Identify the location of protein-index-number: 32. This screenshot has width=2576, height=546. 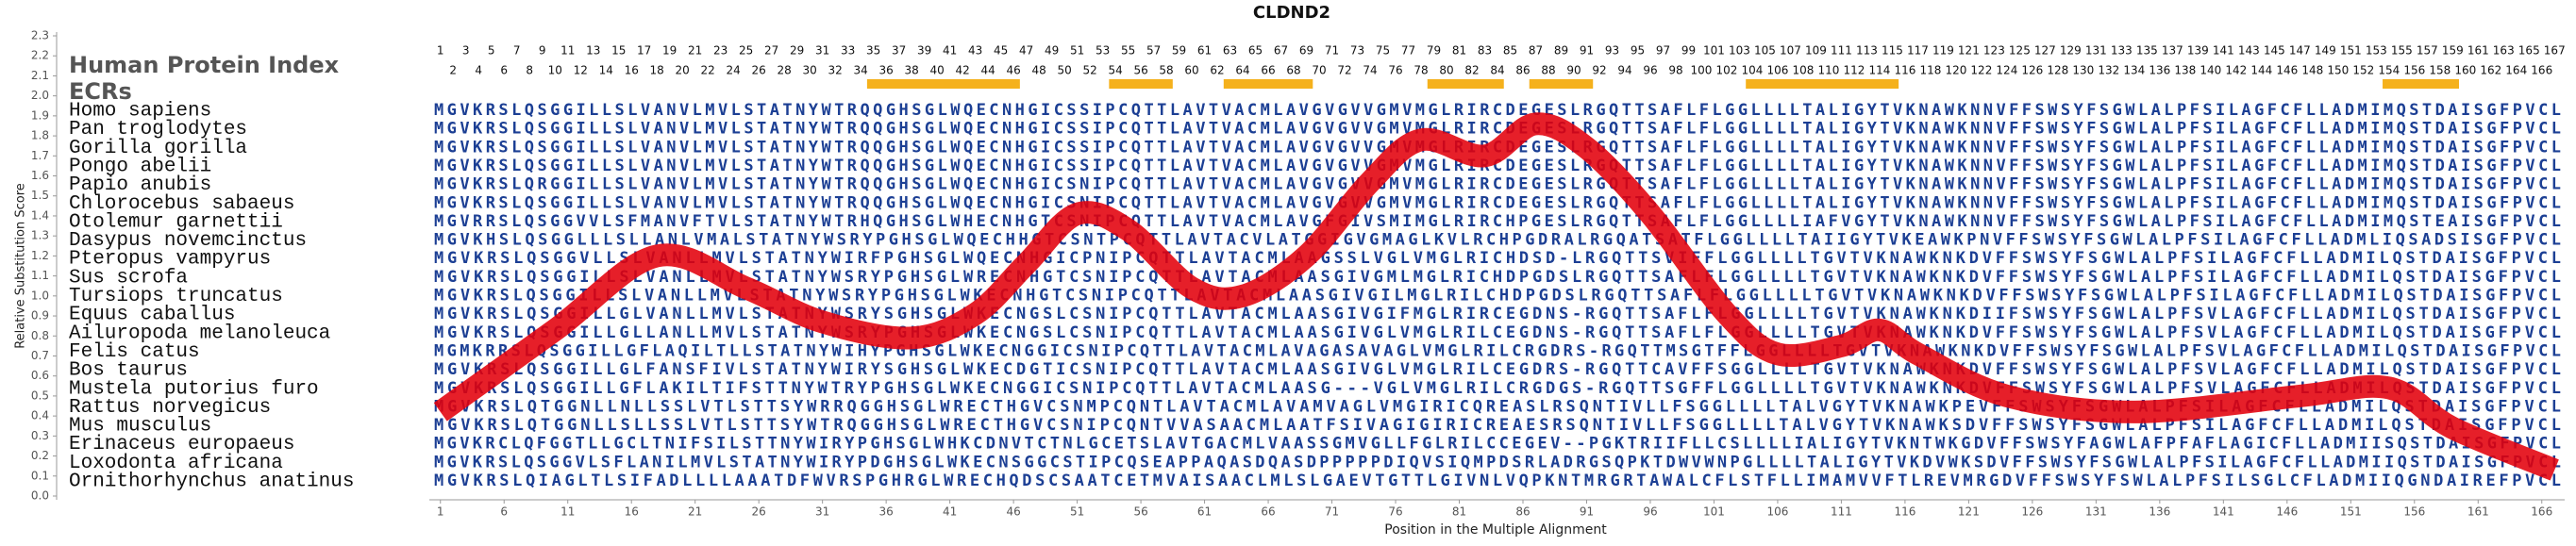
(835, 70).